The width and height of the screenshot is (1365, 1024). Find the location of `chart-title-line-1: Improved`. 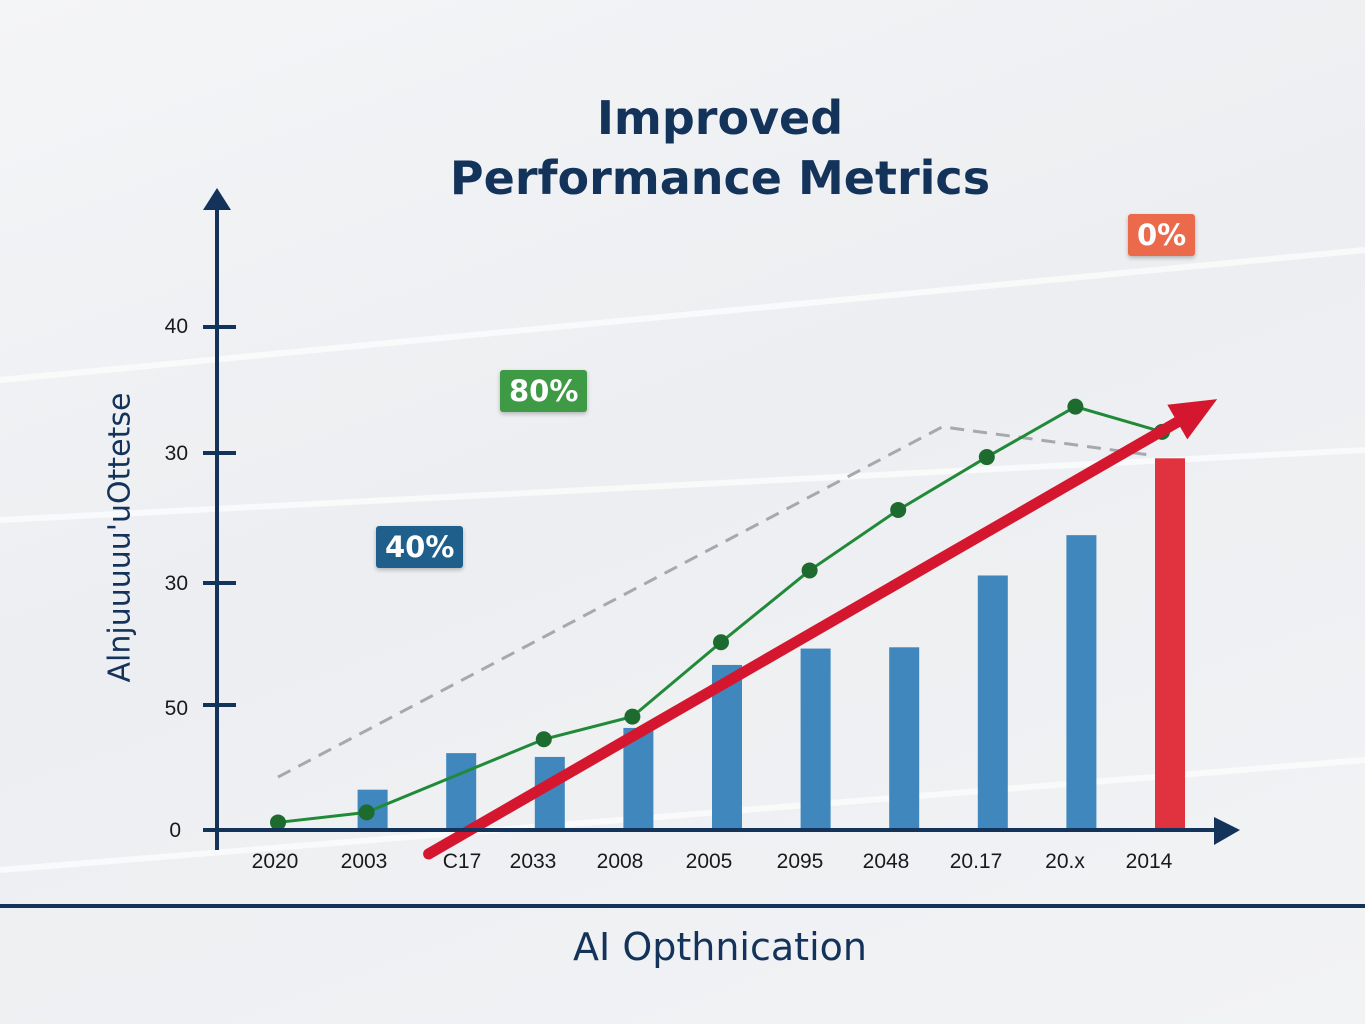

chart-title-line-1: Improved is located at coordinates (720, 118).